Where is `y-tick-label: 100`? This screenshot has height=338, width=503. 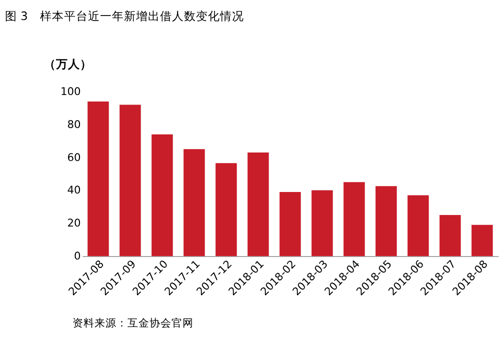 y-tick-label: 100 is located at coordinates (71, 91).